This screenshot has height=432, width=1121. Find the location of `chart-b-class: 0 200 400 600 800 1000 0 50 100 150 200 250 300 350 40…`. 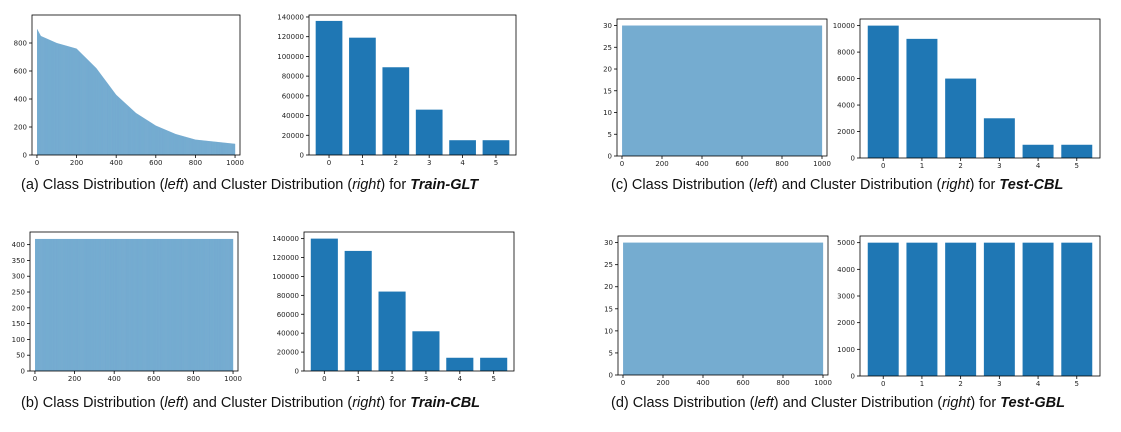

chart-b-class: 0 200 400 600 800 1000 0 50 100 150 200 250 300 350 40… is located at coordinates (127, 307).